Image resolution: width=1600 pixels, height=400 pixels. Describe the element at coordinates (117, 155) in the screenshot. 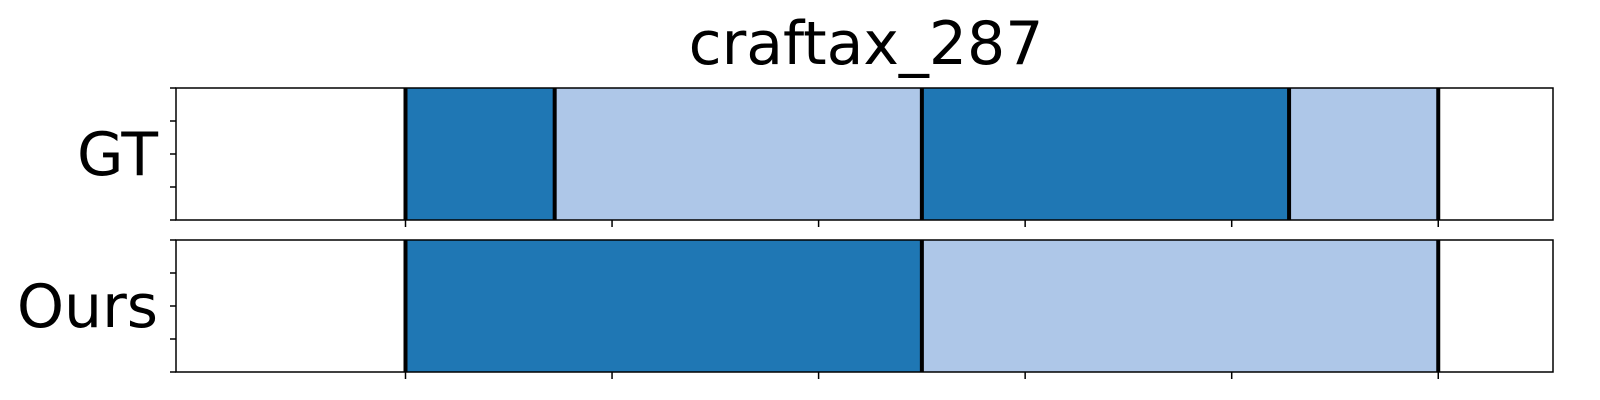

I see `row-label-gt: GT` at that location.